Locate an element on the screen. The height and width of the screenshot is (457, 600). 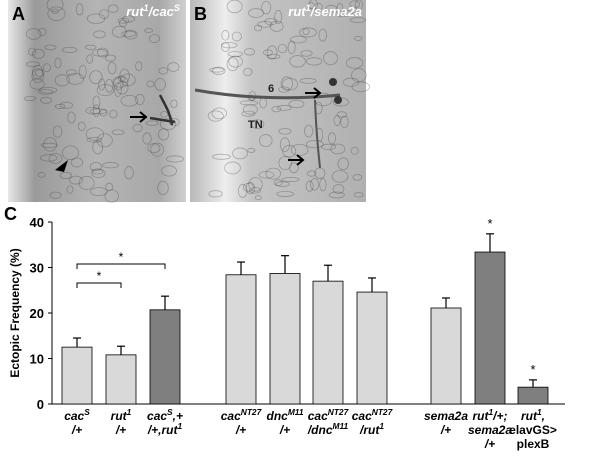
x-tick-label: /+ is located at coordinates (489, 444).